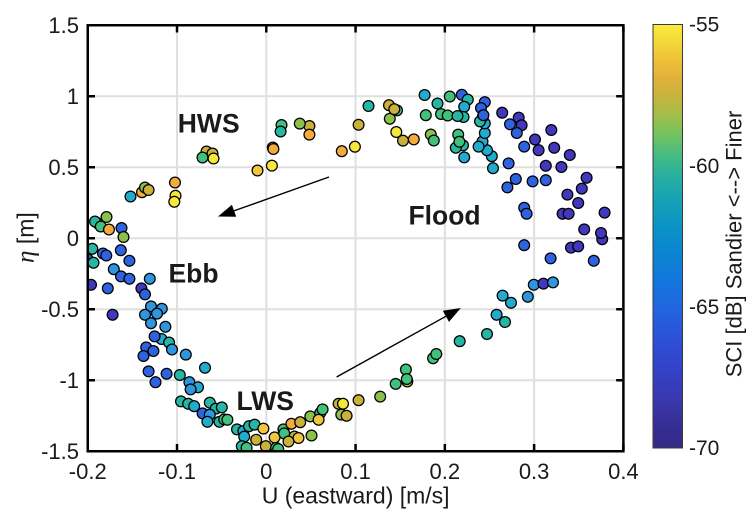 This screenshot has height=510, width=750. Describe the element at coordinates (177, 471) in the screenshot. I see `svg-text: -0.1` at that location.